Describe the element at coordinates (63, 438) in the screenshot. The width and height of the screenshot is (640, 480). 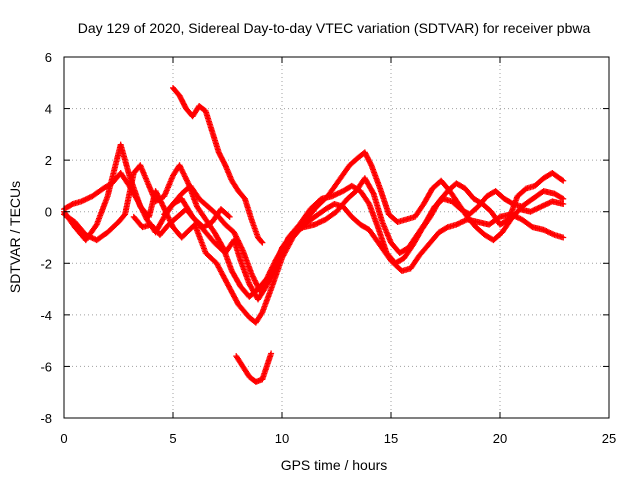
I see `x-tick-label: 0` at that location.